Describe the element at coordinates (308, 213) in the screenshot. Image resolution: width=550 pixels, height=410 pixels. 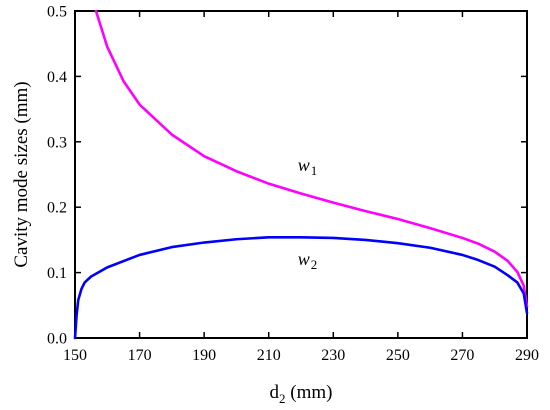
I see `series-annotations: w1 w2` at that location.